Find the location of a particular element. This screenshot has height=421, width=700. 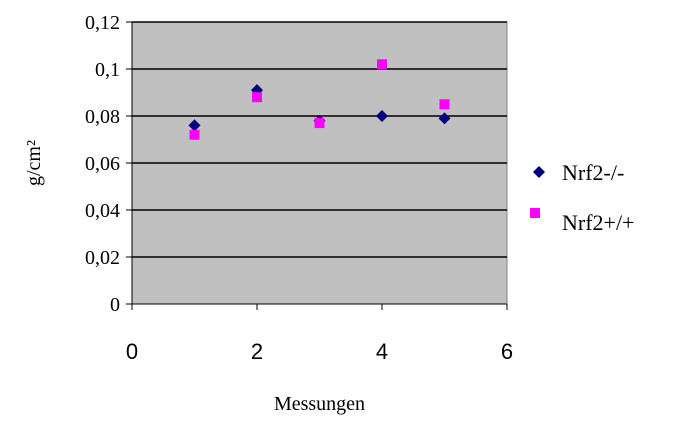

y-tick-label: 0,08 is located at coordinates (102, 117).